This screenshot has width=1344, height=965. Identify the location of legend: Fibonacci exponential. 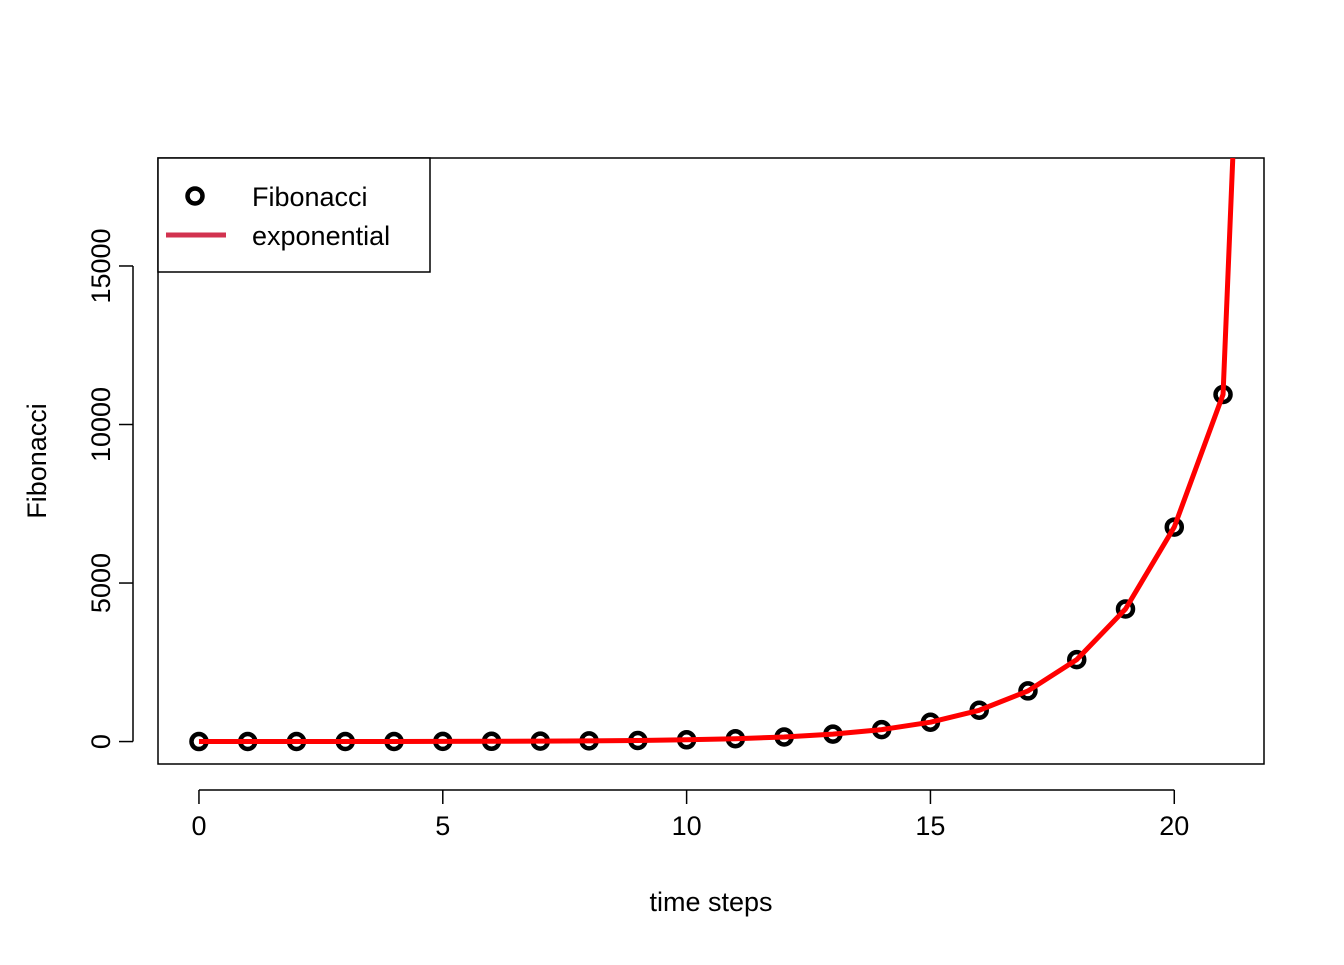
(294, 215).